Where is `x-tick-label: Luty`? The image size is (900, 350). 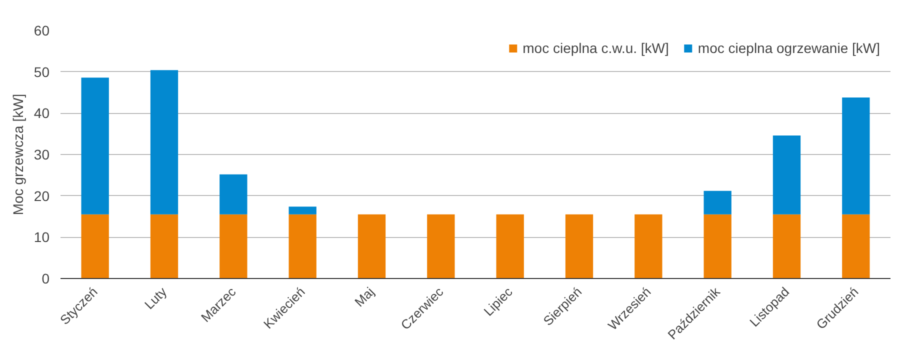 x-tick-label: Luty is located at coordinates (156, 298).